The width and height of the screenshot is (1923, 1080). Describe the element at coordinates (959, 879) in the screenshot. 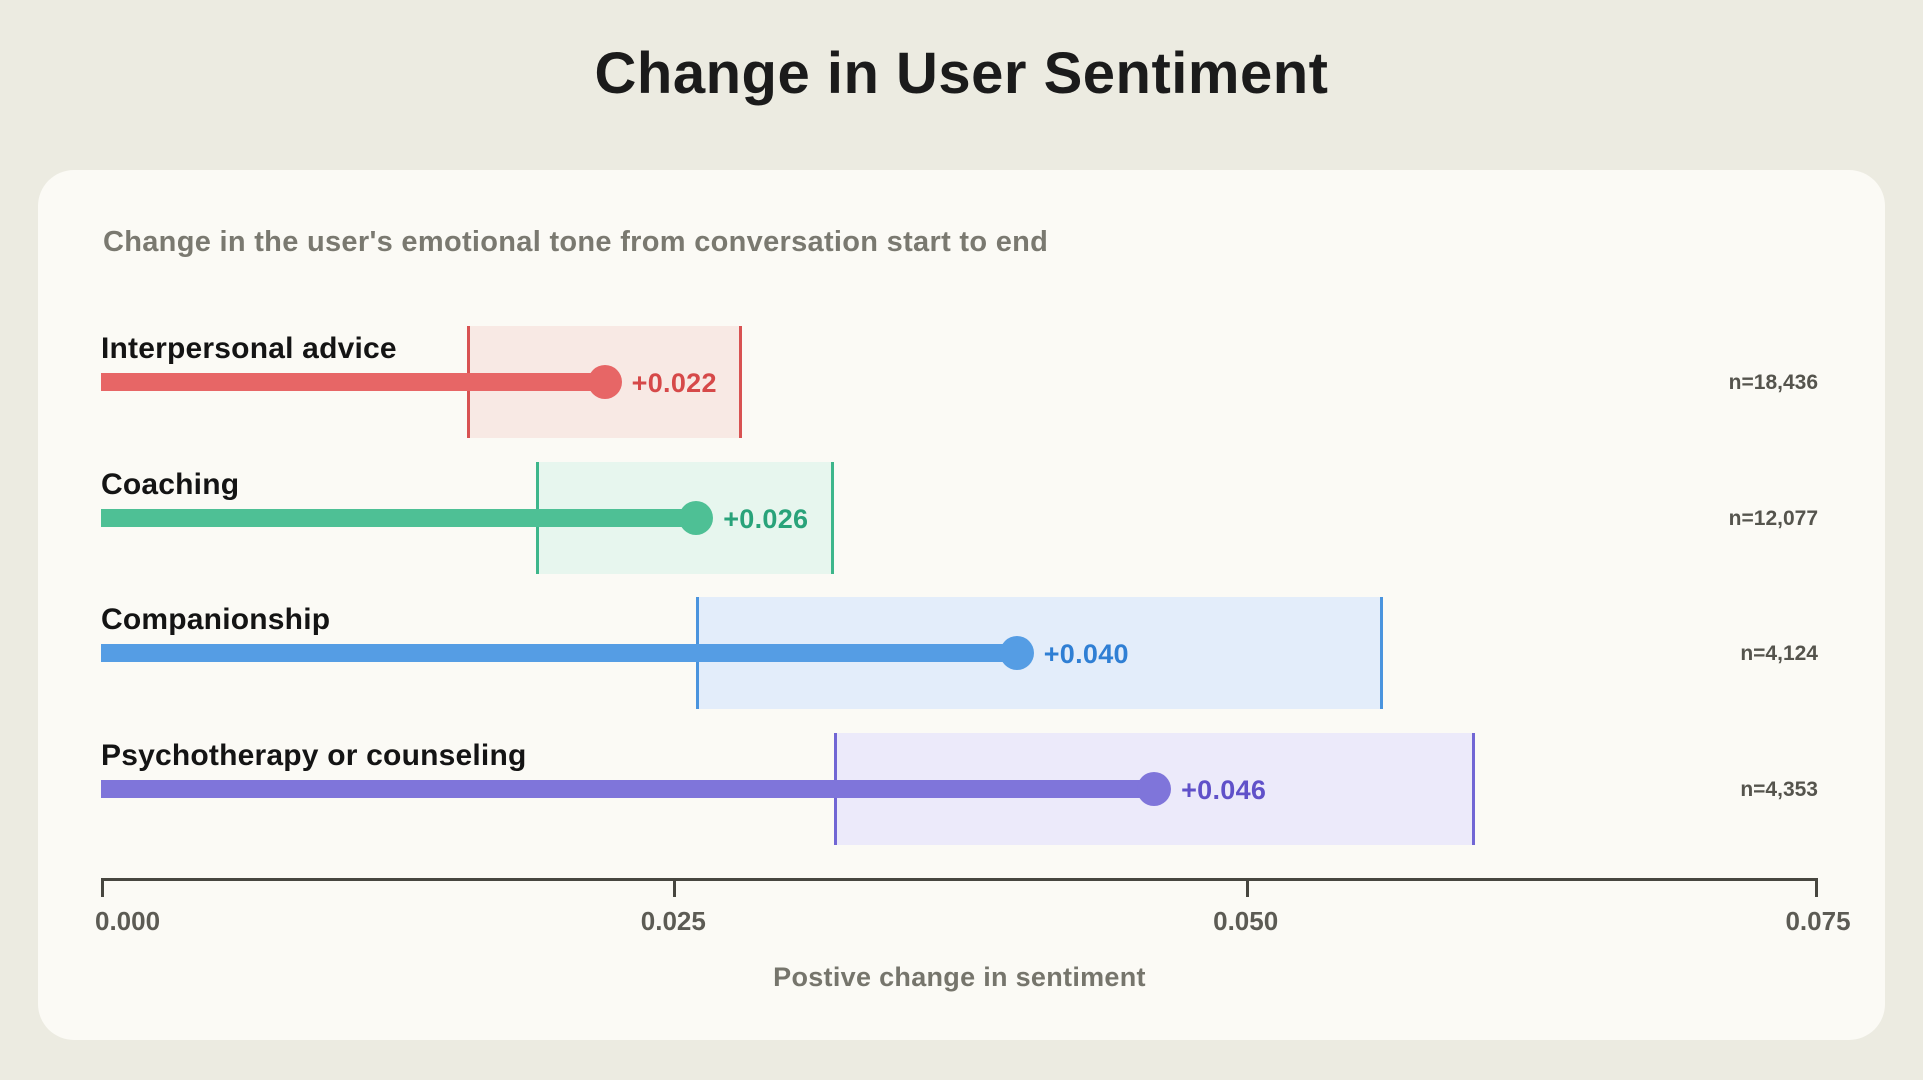

I see `x-axis-line` at that location.